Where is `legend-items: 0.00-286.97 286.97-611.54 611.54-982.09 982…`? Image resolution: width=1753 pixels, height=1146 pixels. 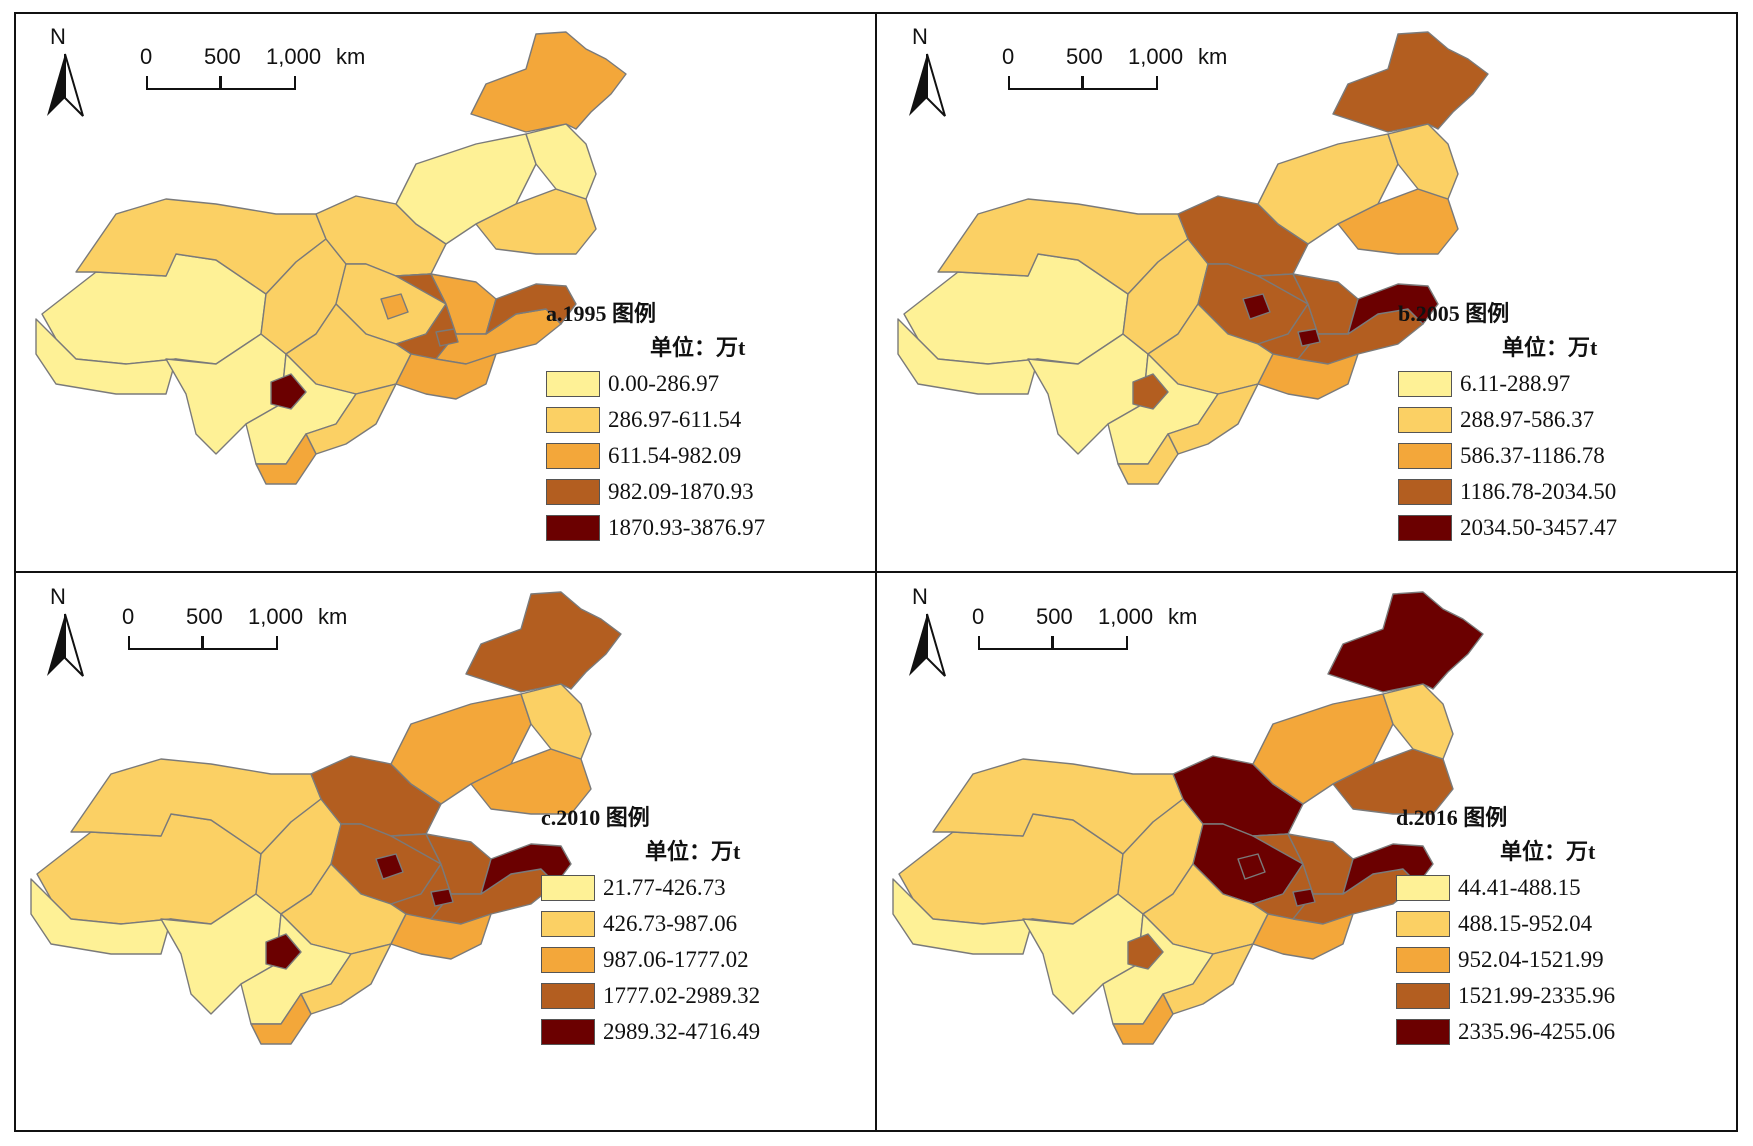 legend-items: 0.00-286.97 286.97-611.54 611.54-982.09 982… is located at coordinates (655, 456).